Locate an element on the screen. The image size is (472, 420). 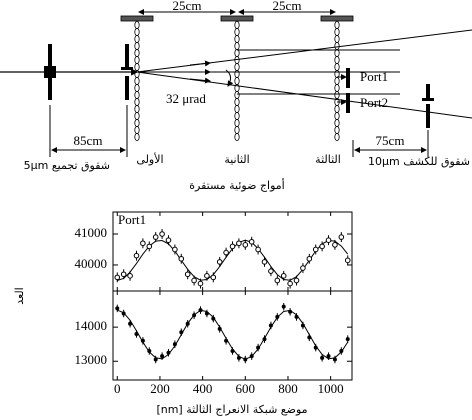
grating-label: الثالثة is located at coordinates (328, 159).